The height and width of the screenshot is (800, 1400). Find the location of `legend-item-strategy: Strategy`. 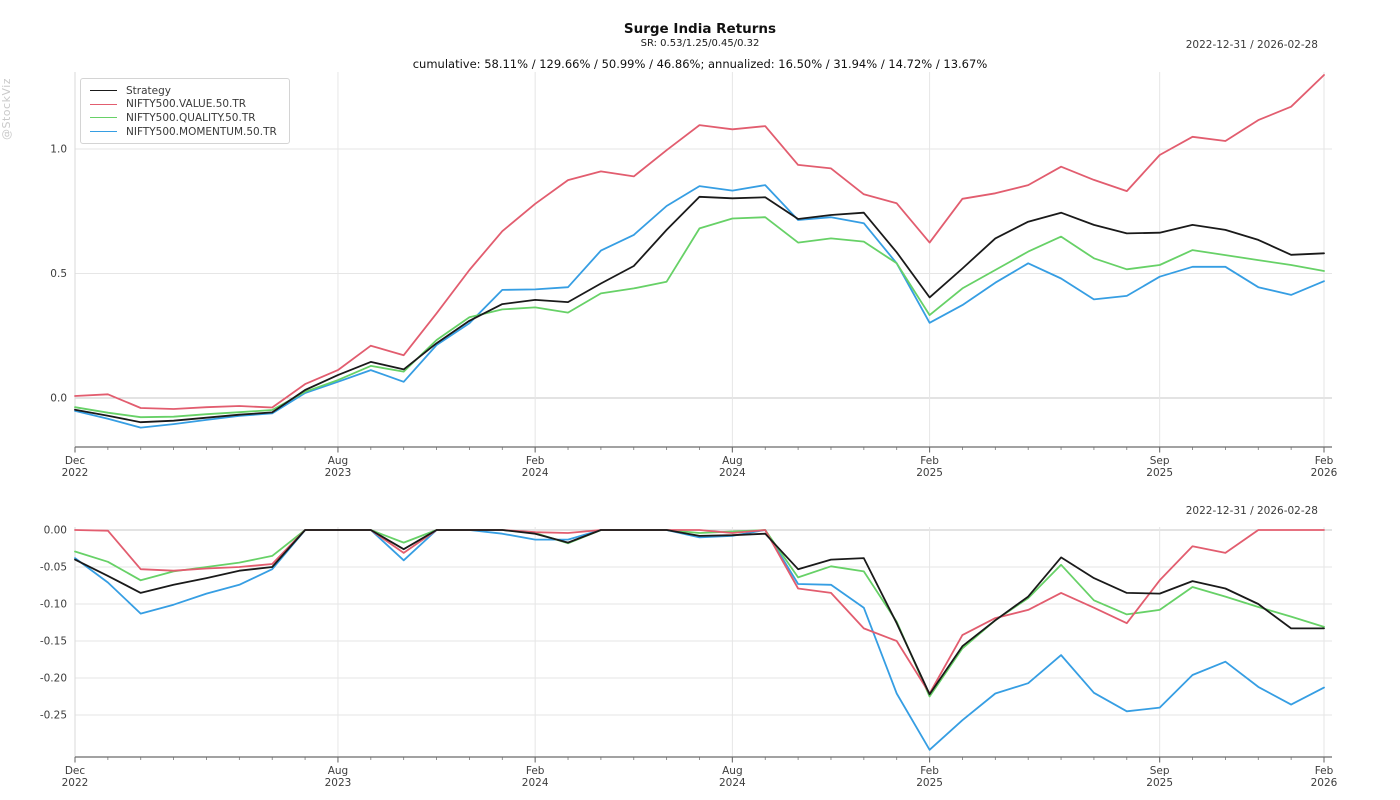

legend-item-strategy: Strategy is located at coordinates (183, 91).